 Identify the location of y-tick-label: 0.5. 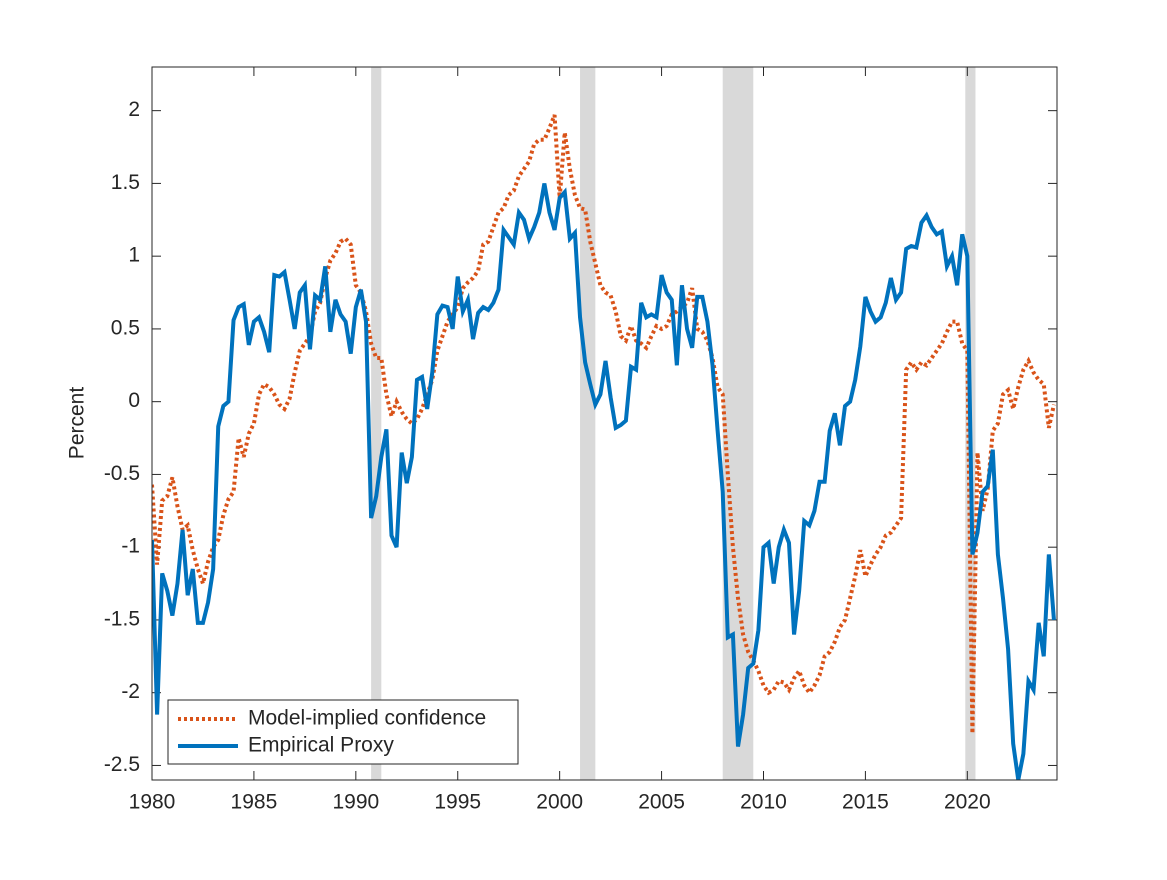
(125, 327).